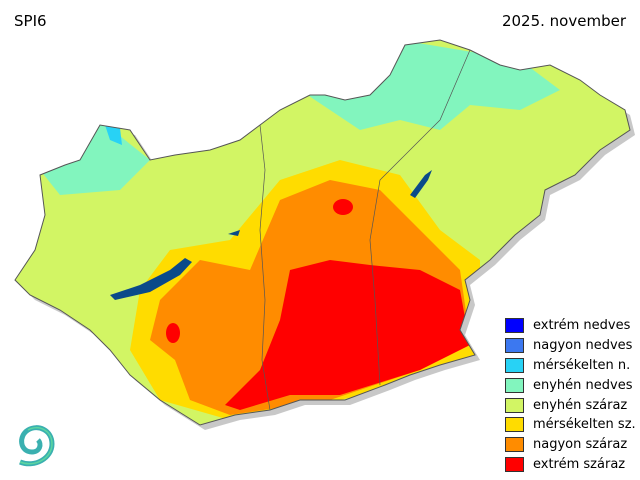 The height and width of the screenshot is (480, 640). I want to click on legend-item: enyhén száraz, so click(570, 405).